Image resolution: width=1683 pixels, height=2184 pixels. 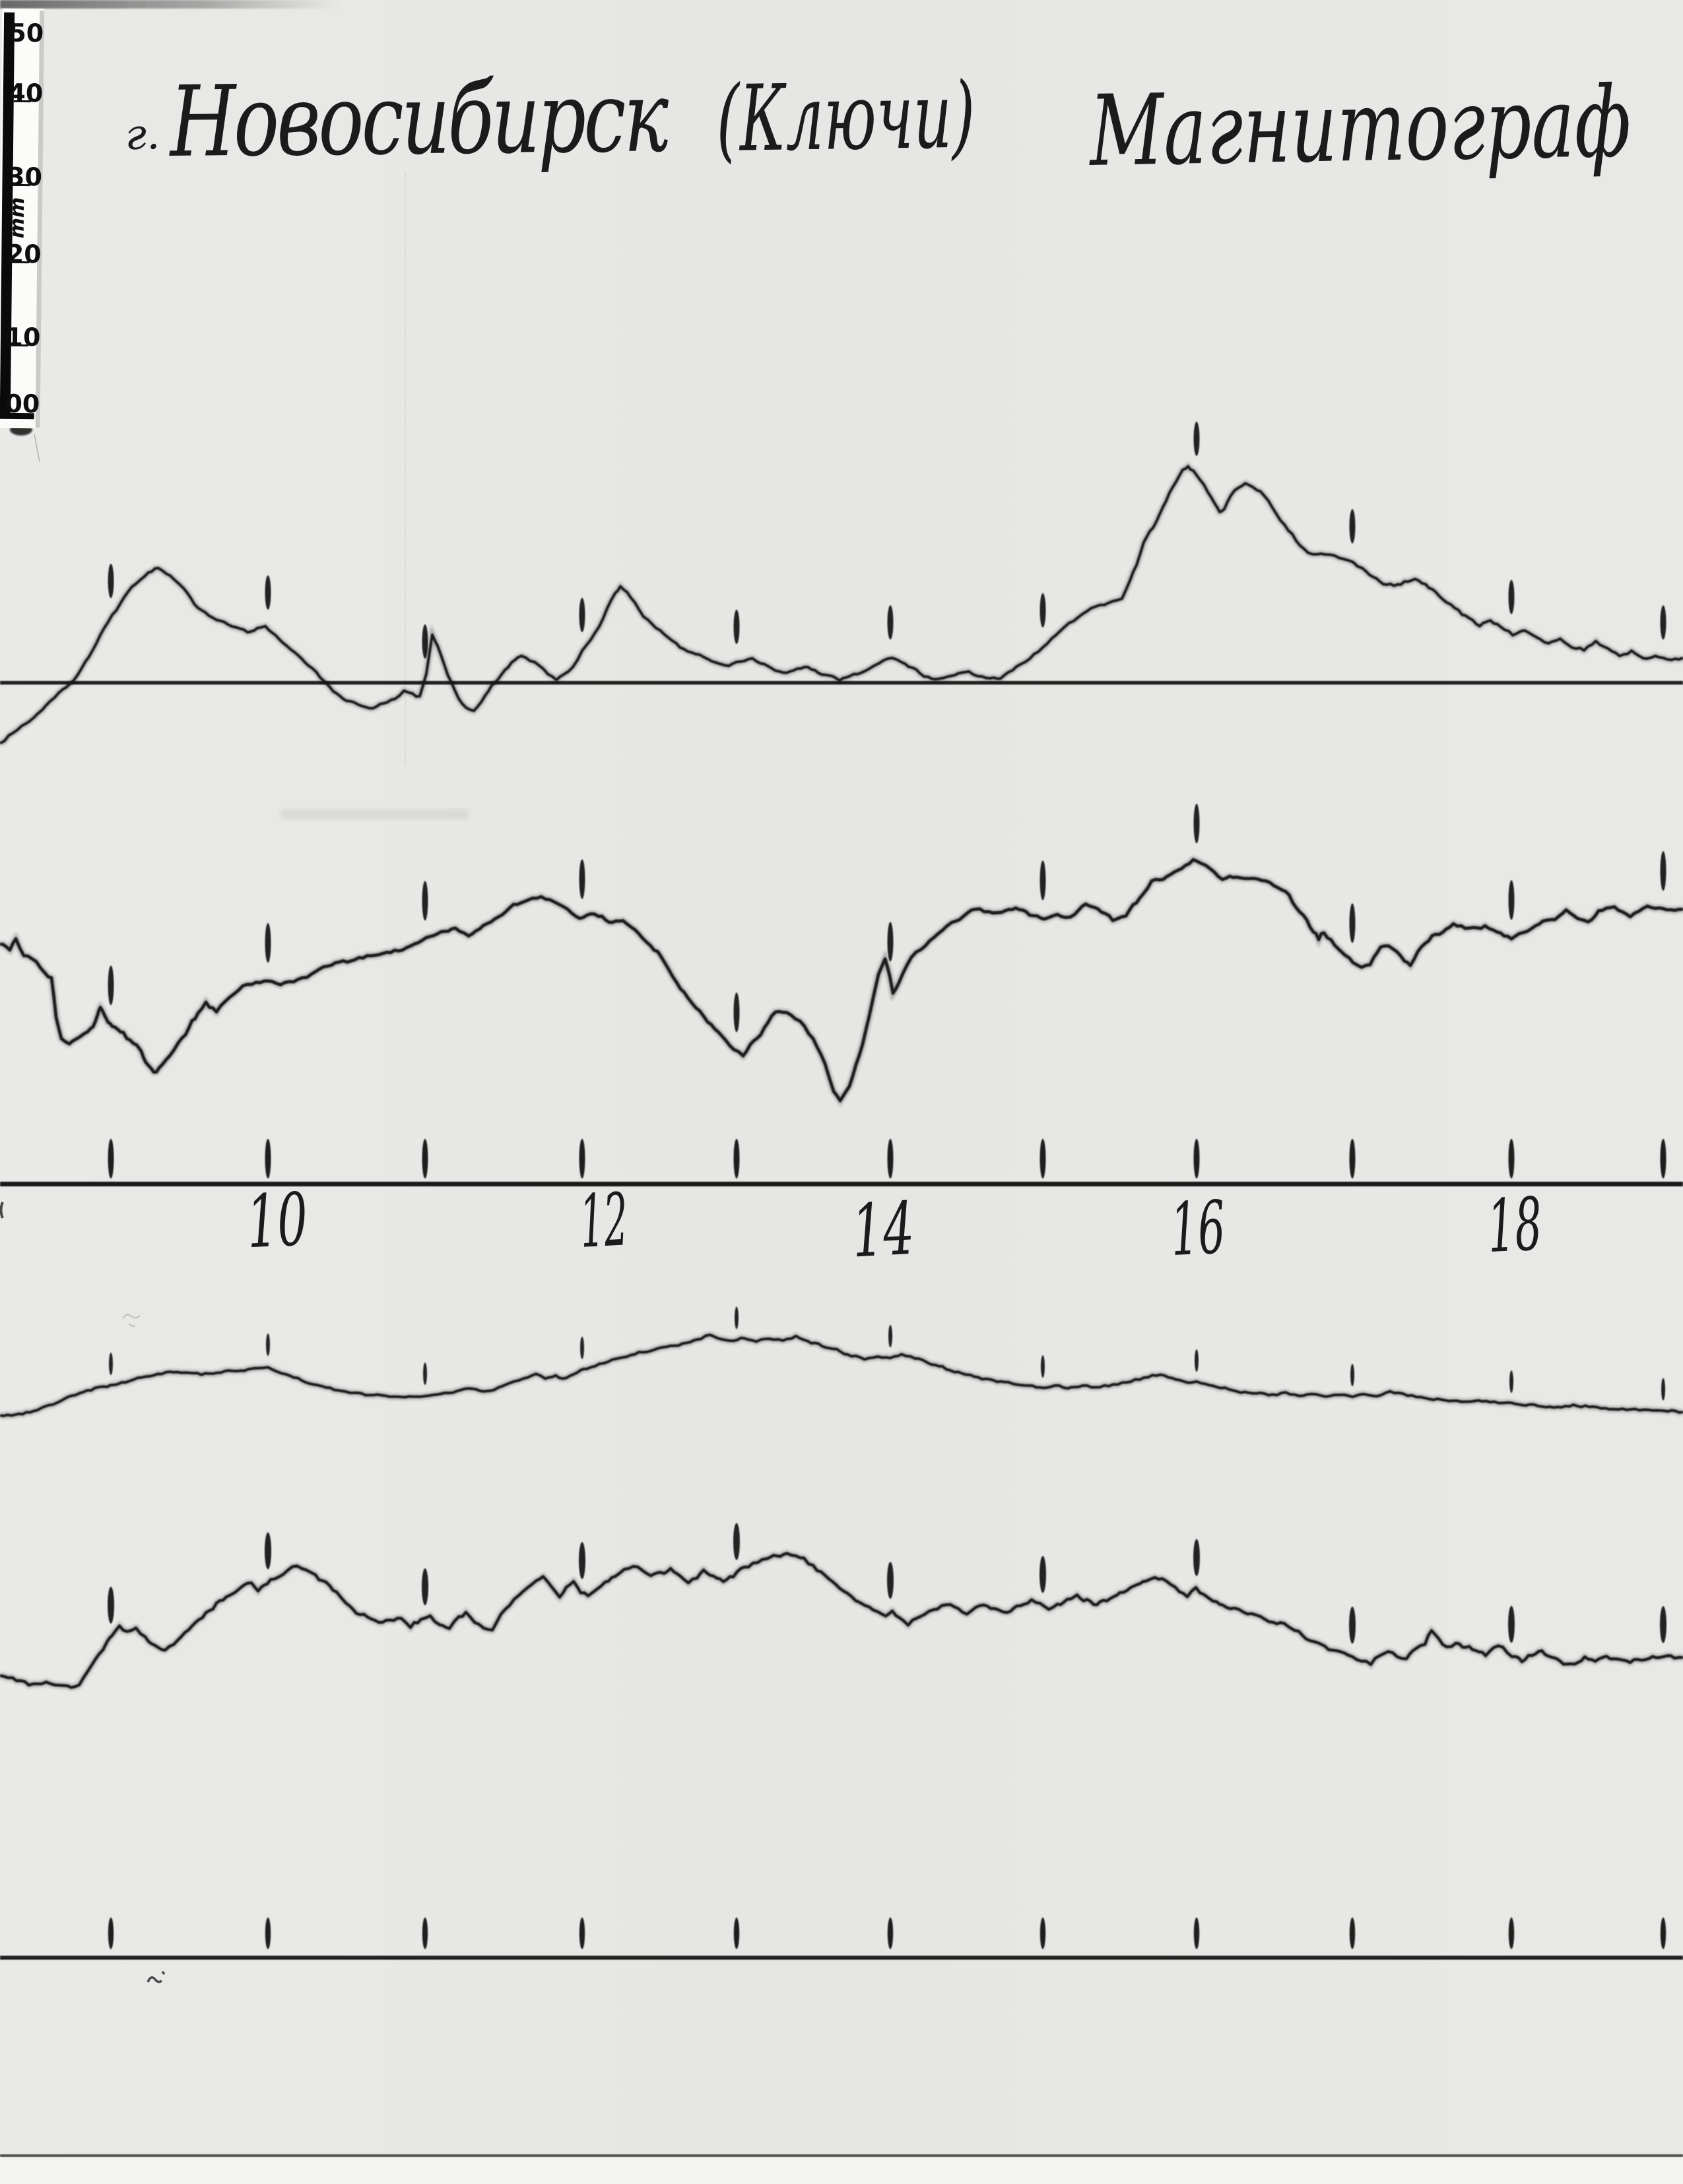 What do you see at coordinates (1198, 1228) in the screenshot?
I see `hour-label-16: 16` at bounding box center [1198, 1228].